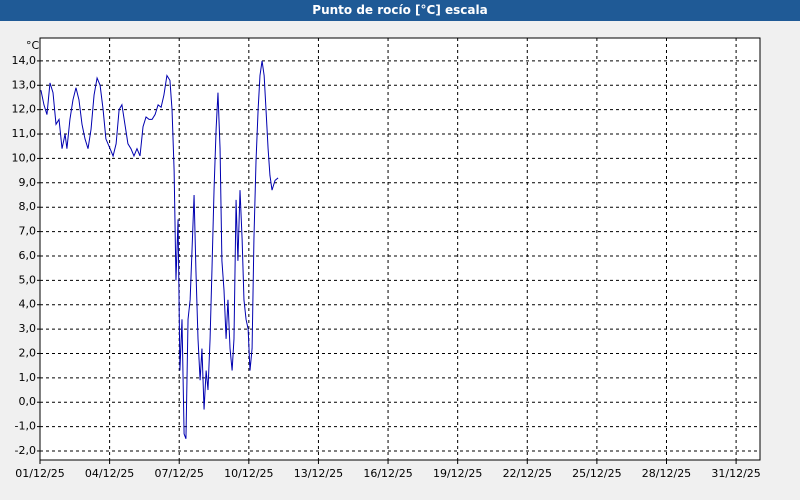 This screenshot has height=500, width=800. Describe the element at coordinates (24, 133) in the screenshot. I see `y-tick-label: 11,0` at that location.